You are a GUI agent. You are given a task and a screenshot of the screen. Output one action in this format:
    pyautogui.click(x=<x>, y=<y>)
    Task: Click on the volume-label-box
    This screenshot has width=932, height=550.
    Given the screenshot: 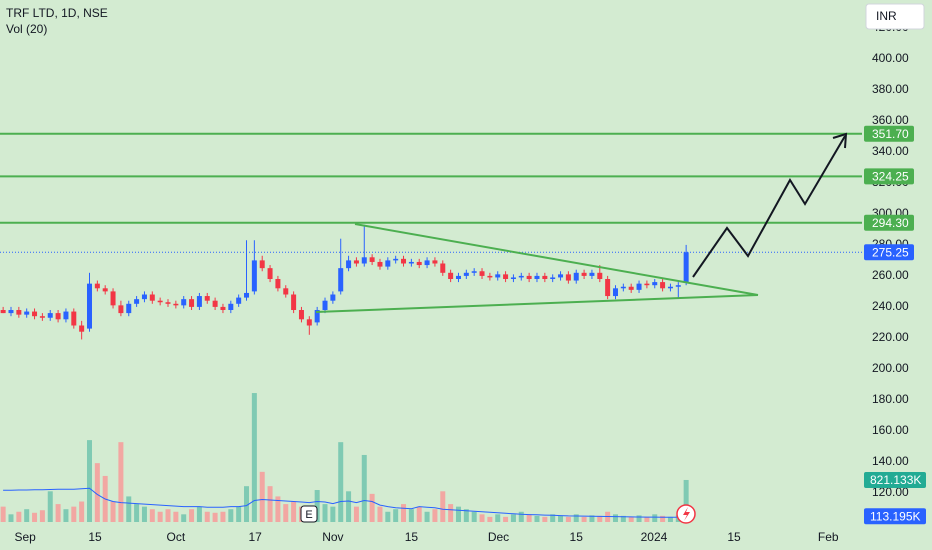 What is the action you would take?
    pyautogui.click(x=895, y=479)
    